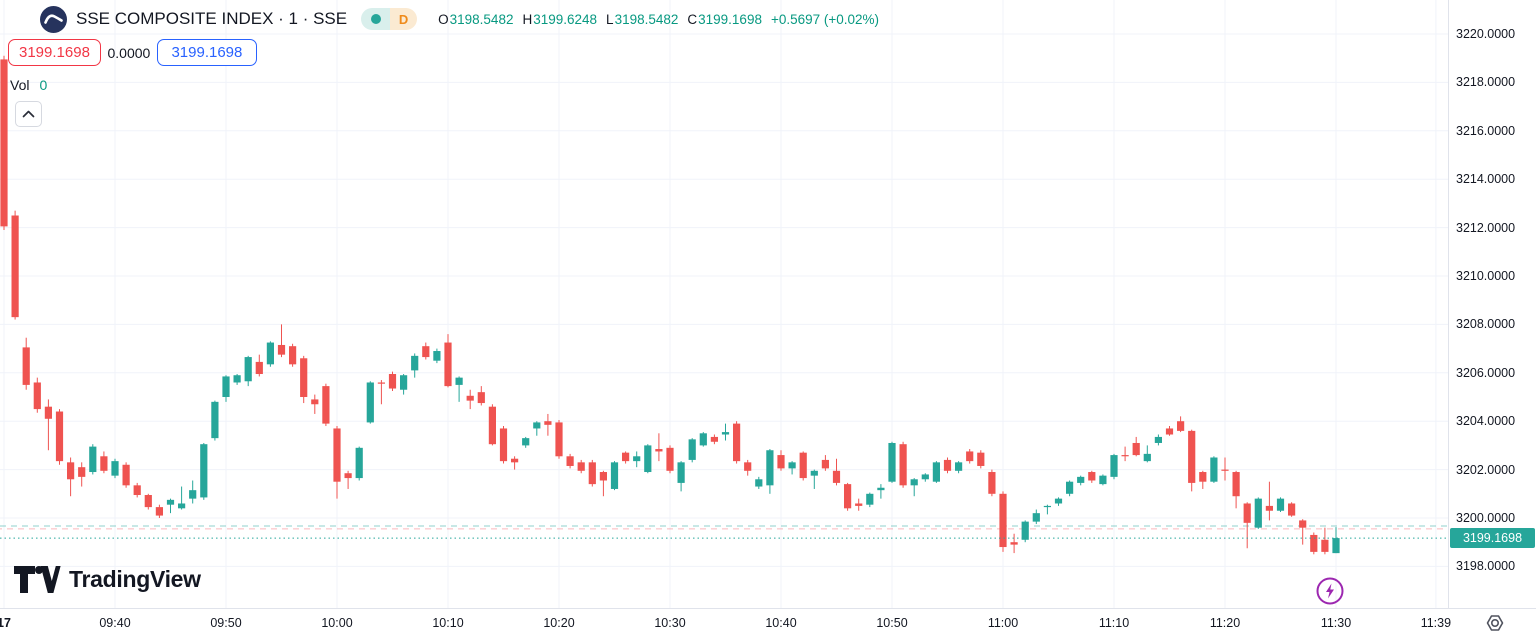 Image resolution: width=1536 pixels, height=640 pixels. I want to click on time-tick-label: 10:30, so click(670, 623).